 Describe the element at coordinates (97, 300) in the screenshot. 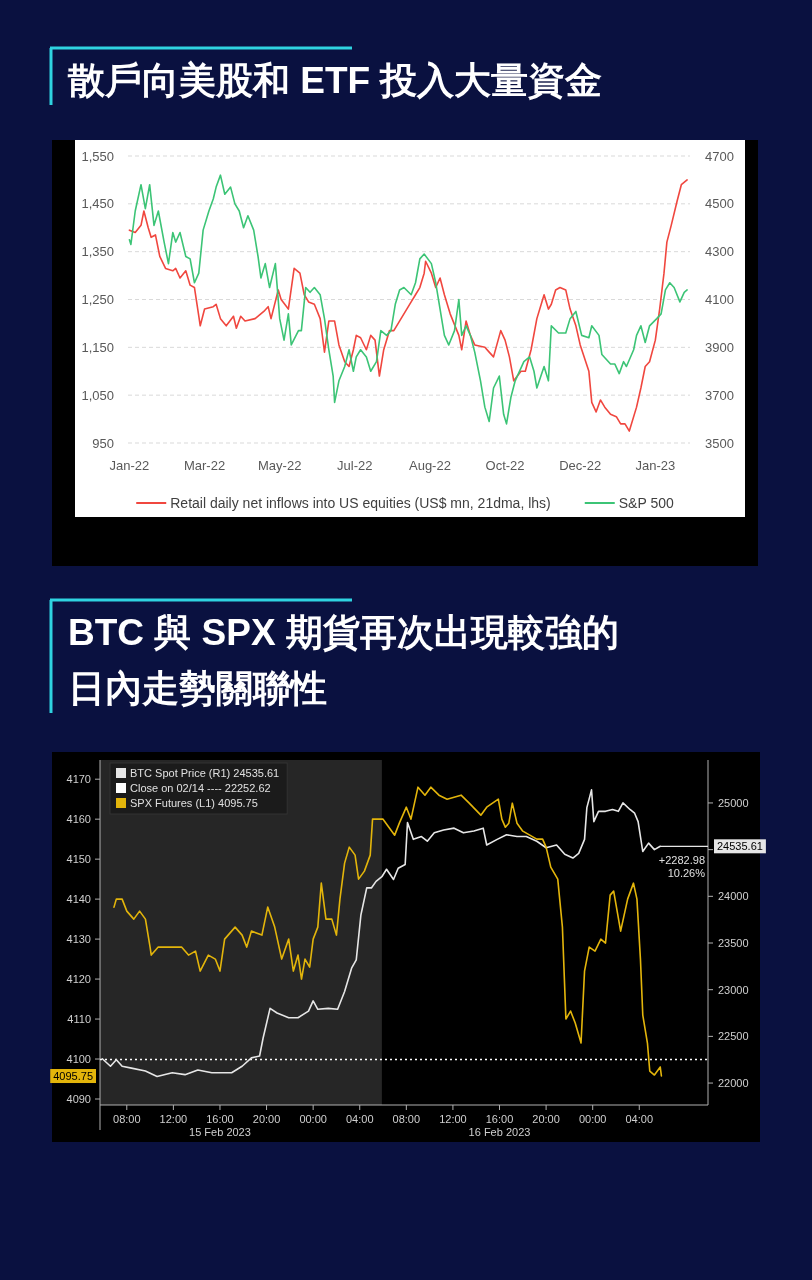

I see `y-tick-label: 1,250` at that location.